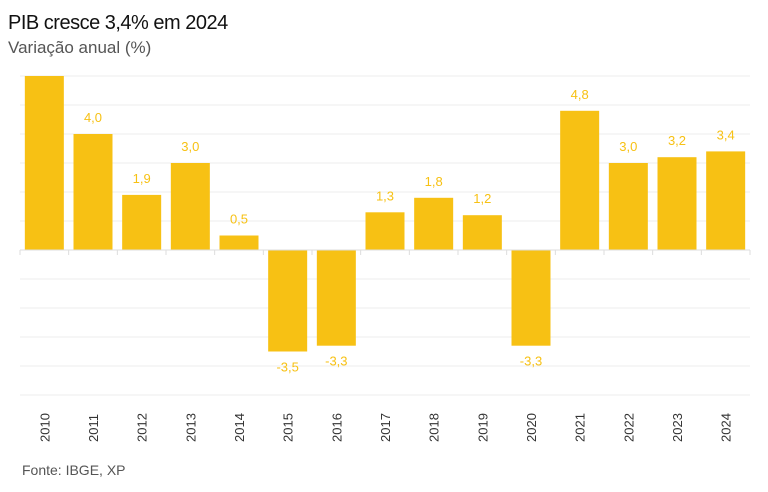  Describe the element at coordinates (385, 195) in the screenshot. I see `data-label-2017: 1,3` at that location.